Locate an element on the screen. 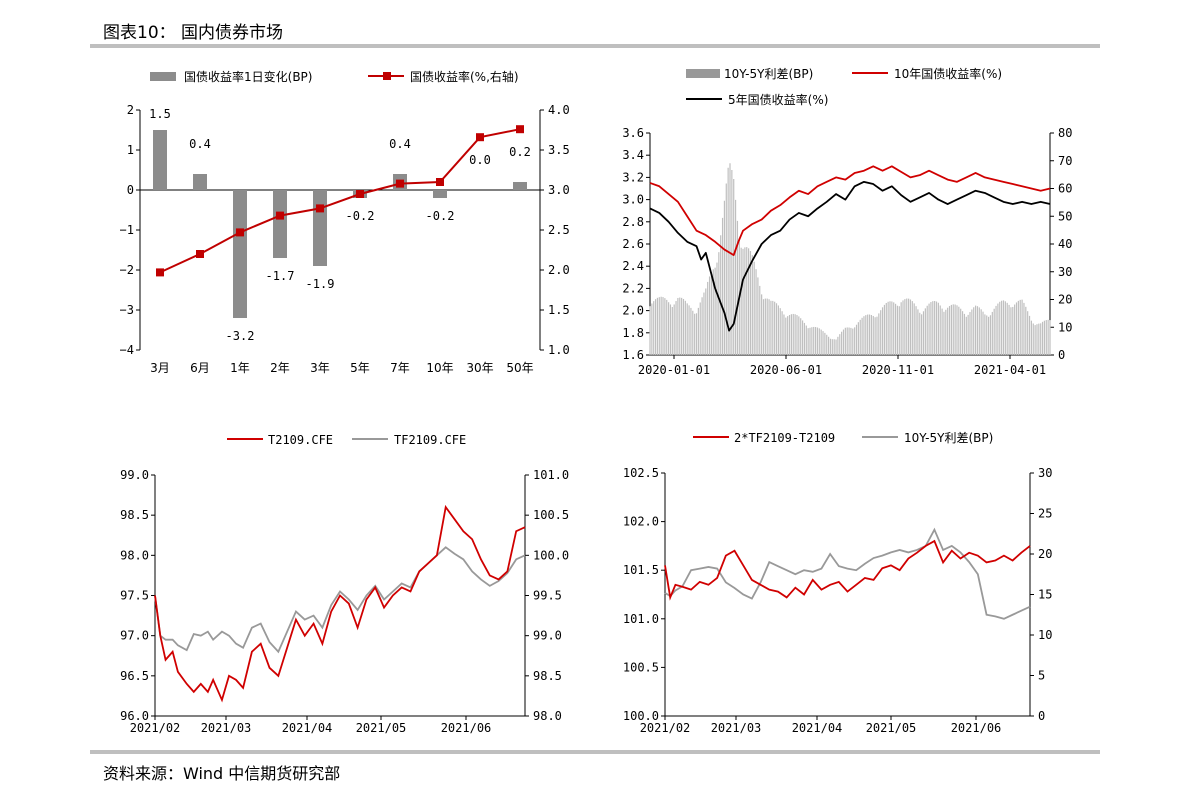 This screenshot has width=1191, height=797. bar-data-label: -3.2 is located at coordinates (240, 336).